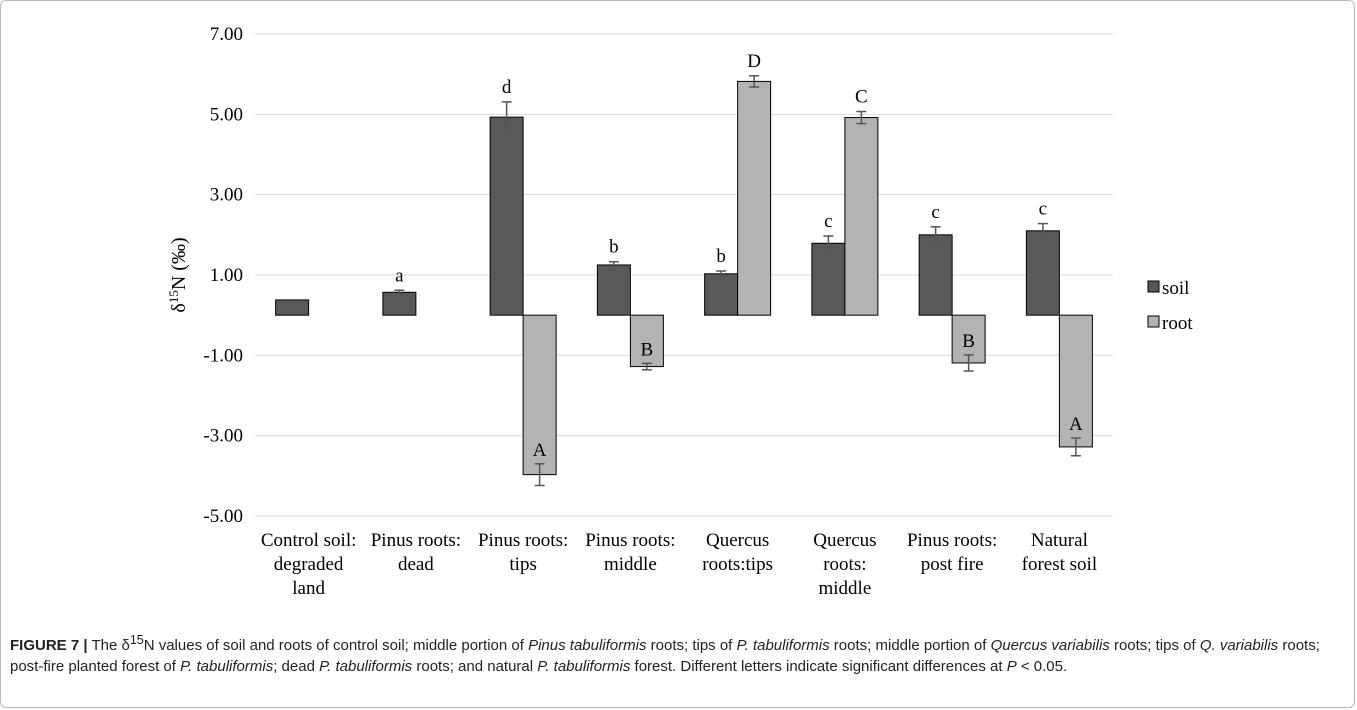  I want to click on x-tick-label: roots:tips, so click(737, 564).